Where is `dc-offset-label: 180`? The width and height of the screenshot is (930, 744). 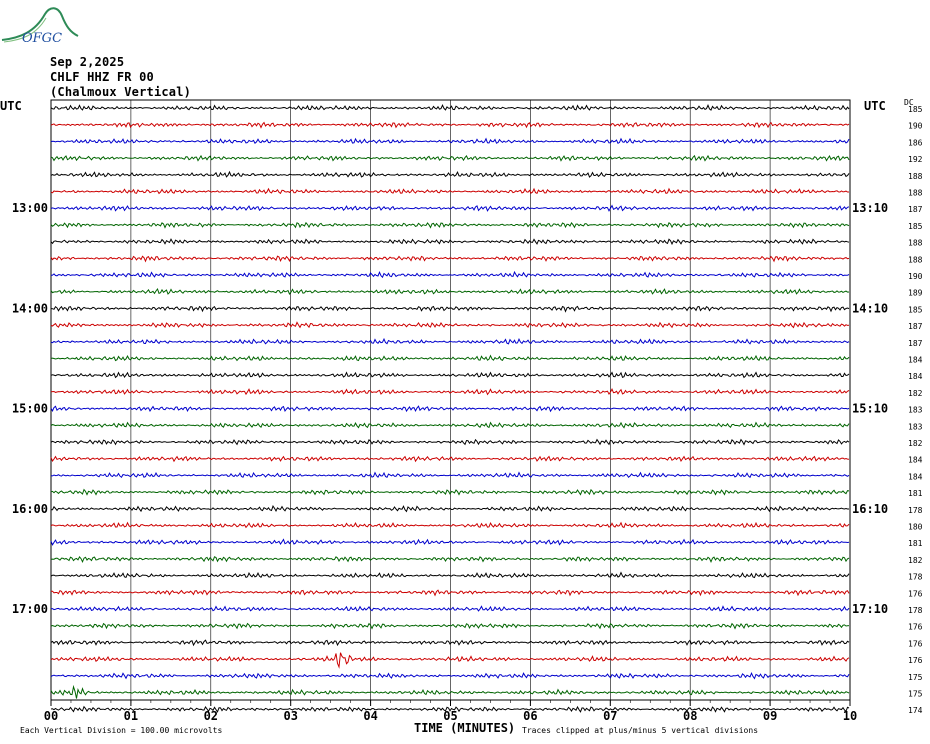
dc-offset-label: 180 is located at coordinates (915, 527).